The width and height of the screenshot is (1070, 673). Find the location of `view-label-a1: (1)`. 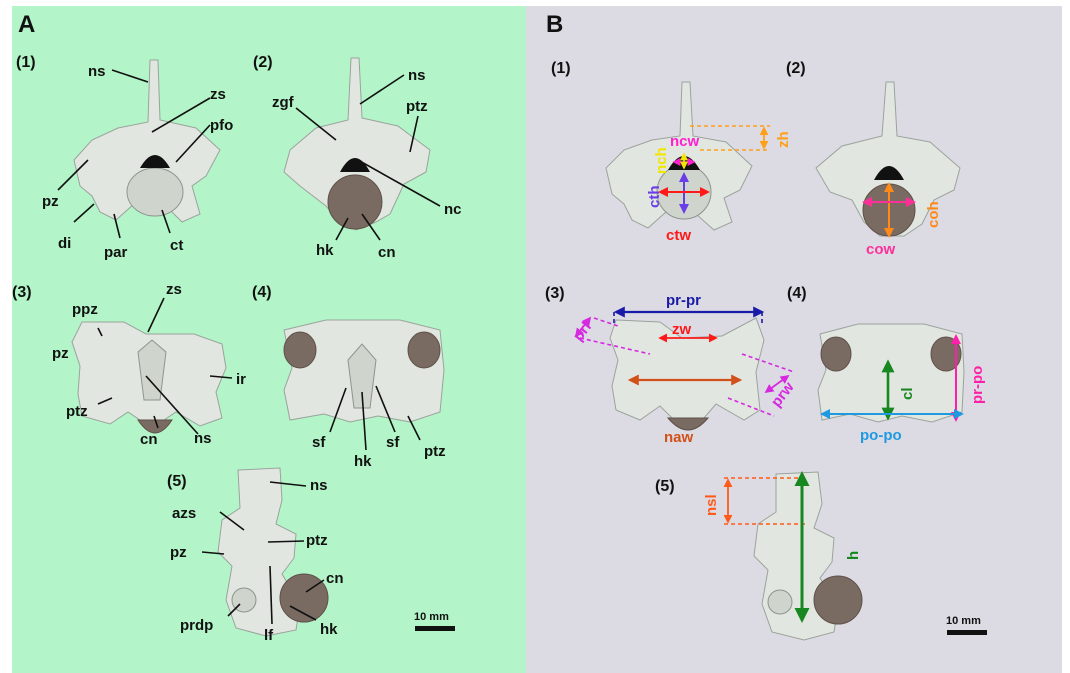

view-label-a1: (1) is located at coordinates (26, 62).